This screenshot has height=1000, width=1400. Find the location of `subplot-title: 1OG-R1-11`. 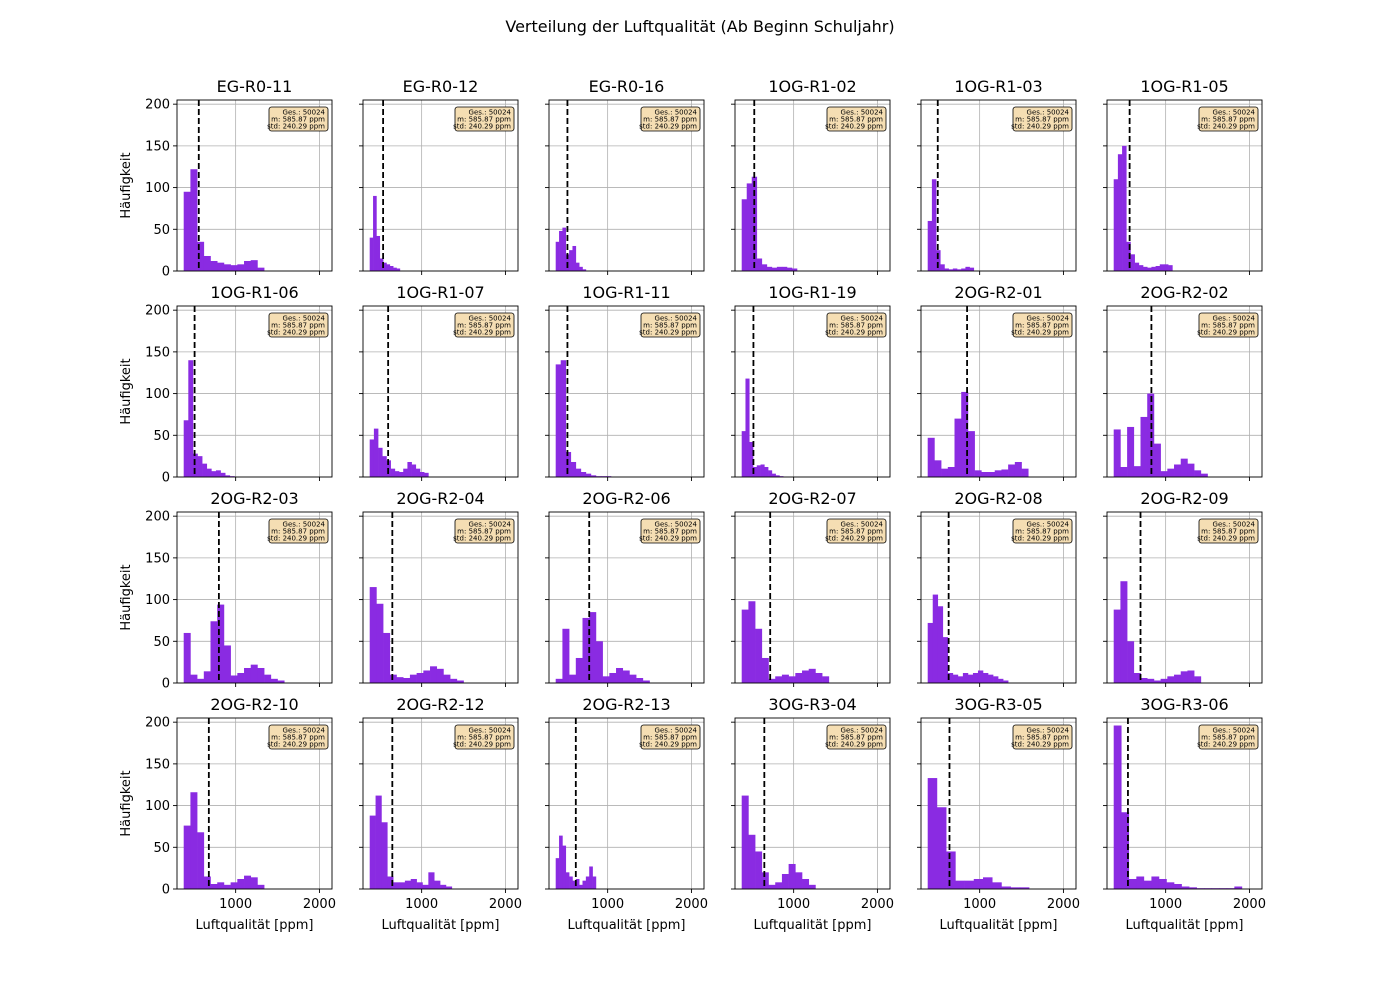

subplot-title: 1OG-R1-11 is located at coordinates (626, 292).